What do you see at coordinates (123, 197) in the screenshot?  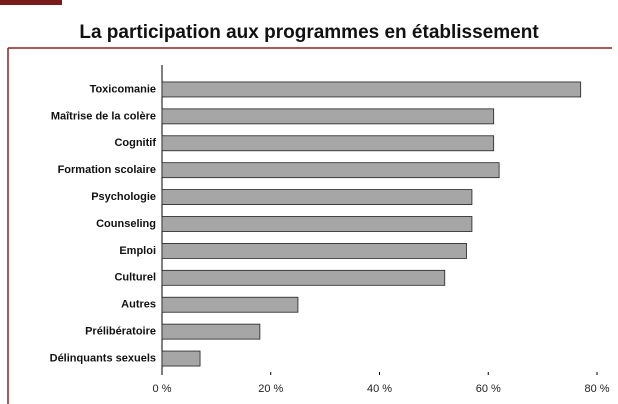 I see `y-tick-label: Psychologie` at bounding box center [123, 197].